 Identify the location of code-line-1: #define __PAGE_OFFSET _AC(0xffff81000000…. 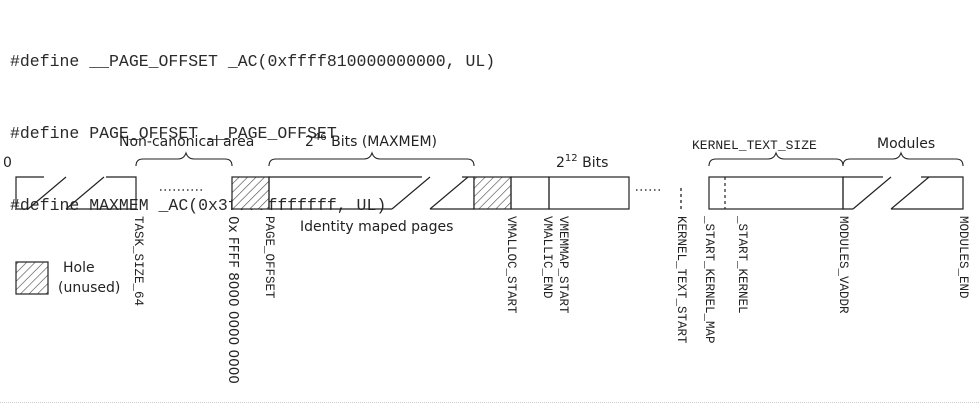
(253, 61).